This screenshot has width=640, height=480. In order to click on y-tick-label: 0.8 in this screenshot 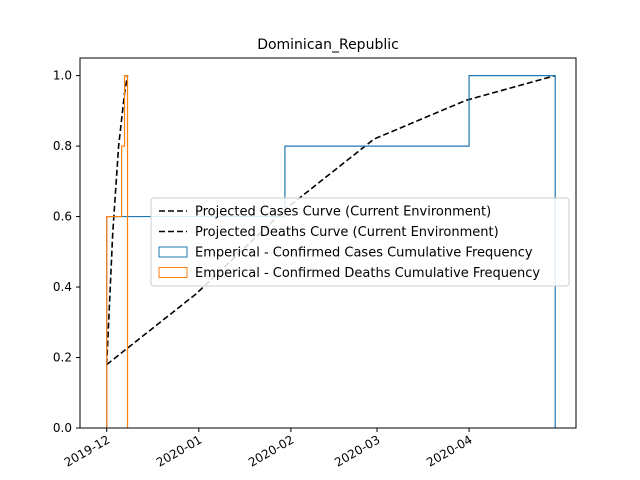, I will do `click(62, 146)`.